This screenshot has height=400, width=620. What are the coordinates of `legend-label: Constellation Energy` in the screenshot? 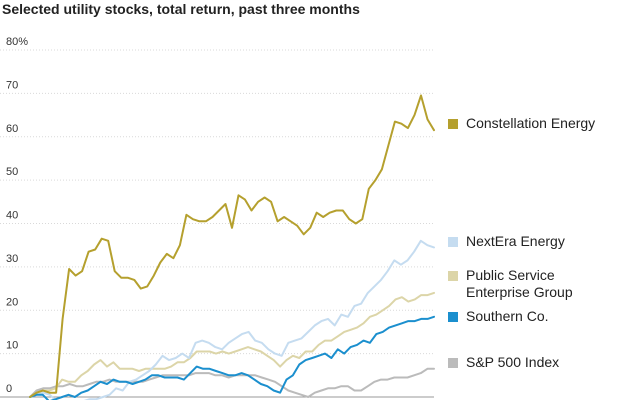 It's located at (531, 123).